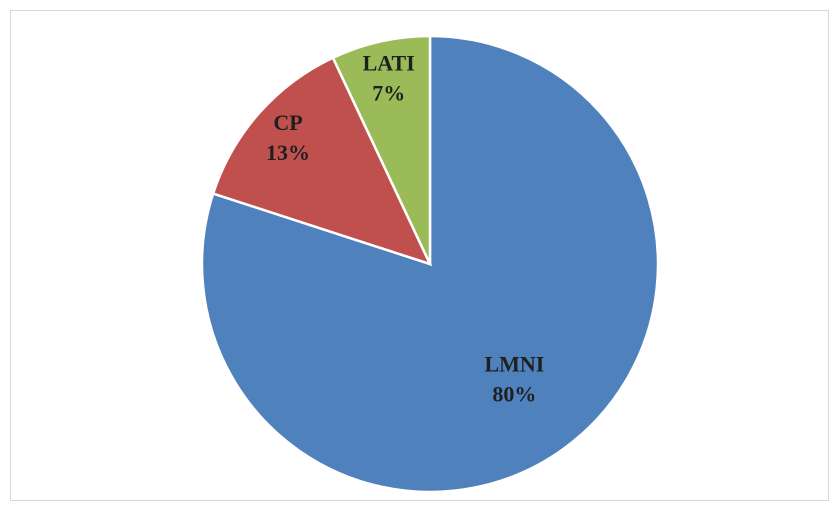 This screenshot has height=511, width=839. What do you see at coordinates (388, 92) in the screenshot?
I see `value-label: 7%` at bounding box center [388, 92].